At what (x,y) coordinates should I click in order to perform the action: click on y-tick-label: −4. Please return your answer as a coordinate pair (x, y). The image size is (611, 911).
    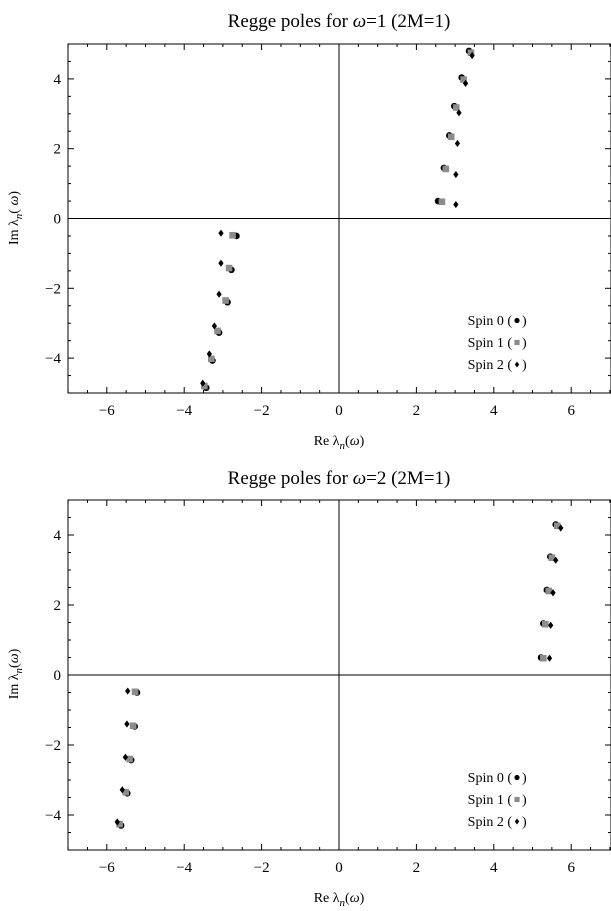
    Looking at the image, I should click on (53, 359).